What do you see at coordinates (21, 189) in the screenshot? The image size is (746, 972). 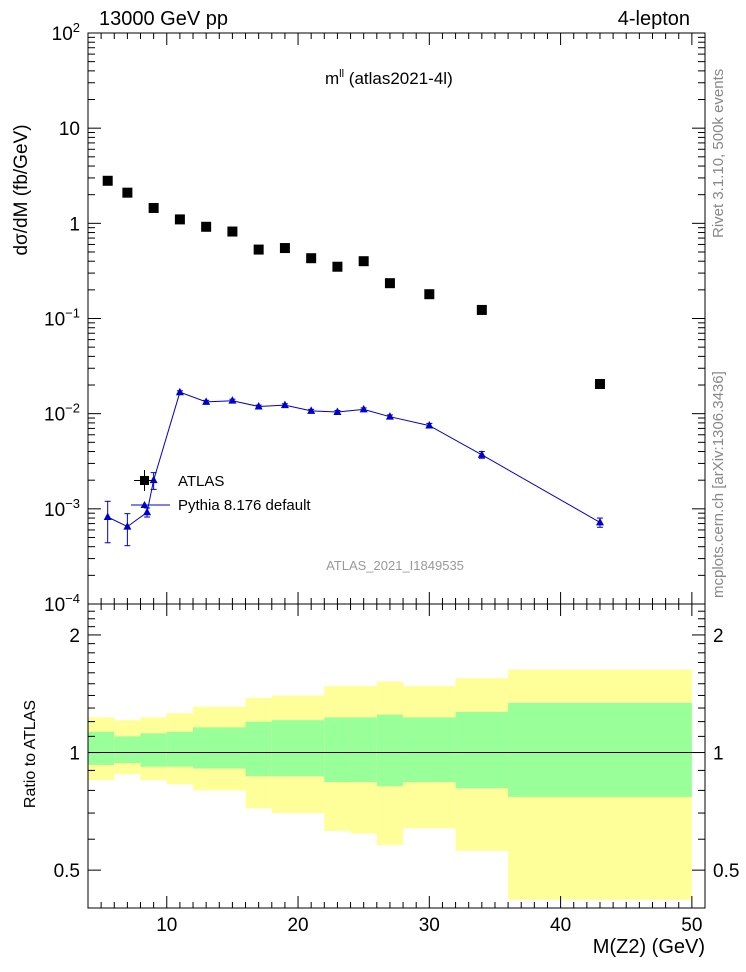 I see `main-y-axis-label: dσ/dM (fb/GeV)` at bounding box center [21, 189].